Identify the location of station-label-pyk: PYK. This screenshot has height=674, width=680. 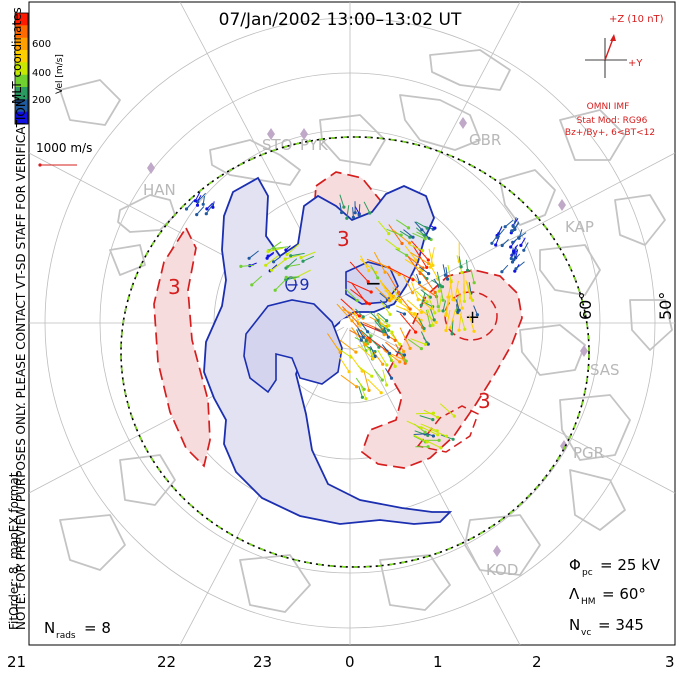
(314, 145).